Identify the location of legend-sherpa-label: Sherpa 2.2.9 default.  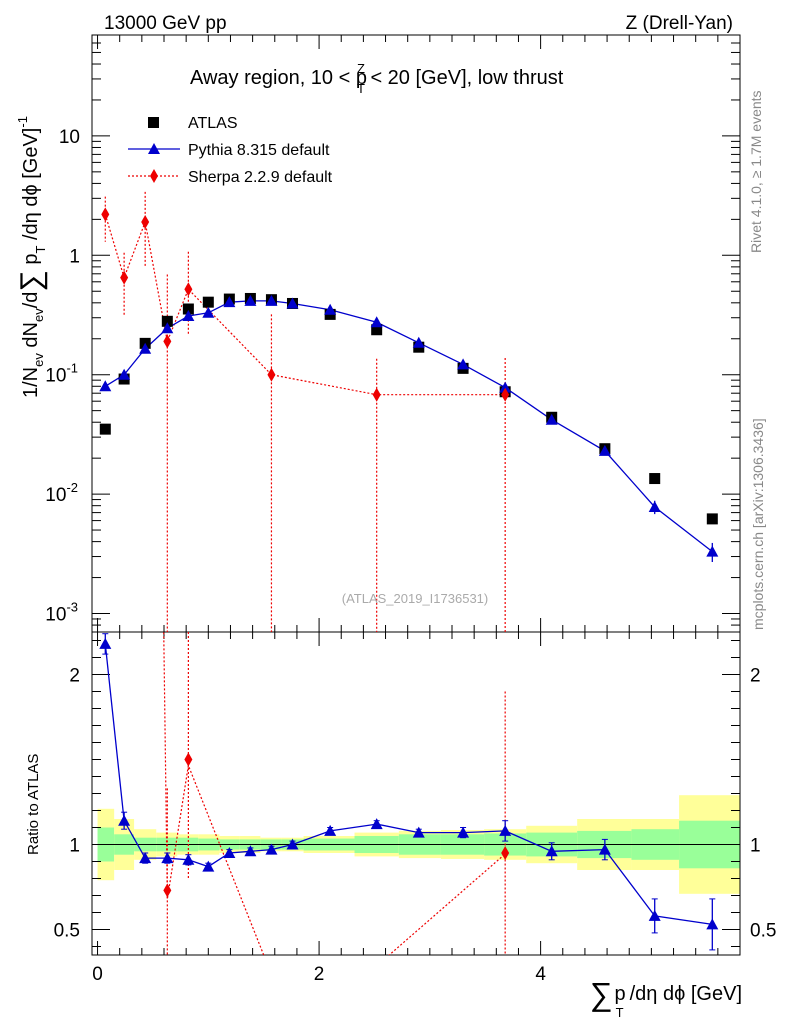
(260, 177).